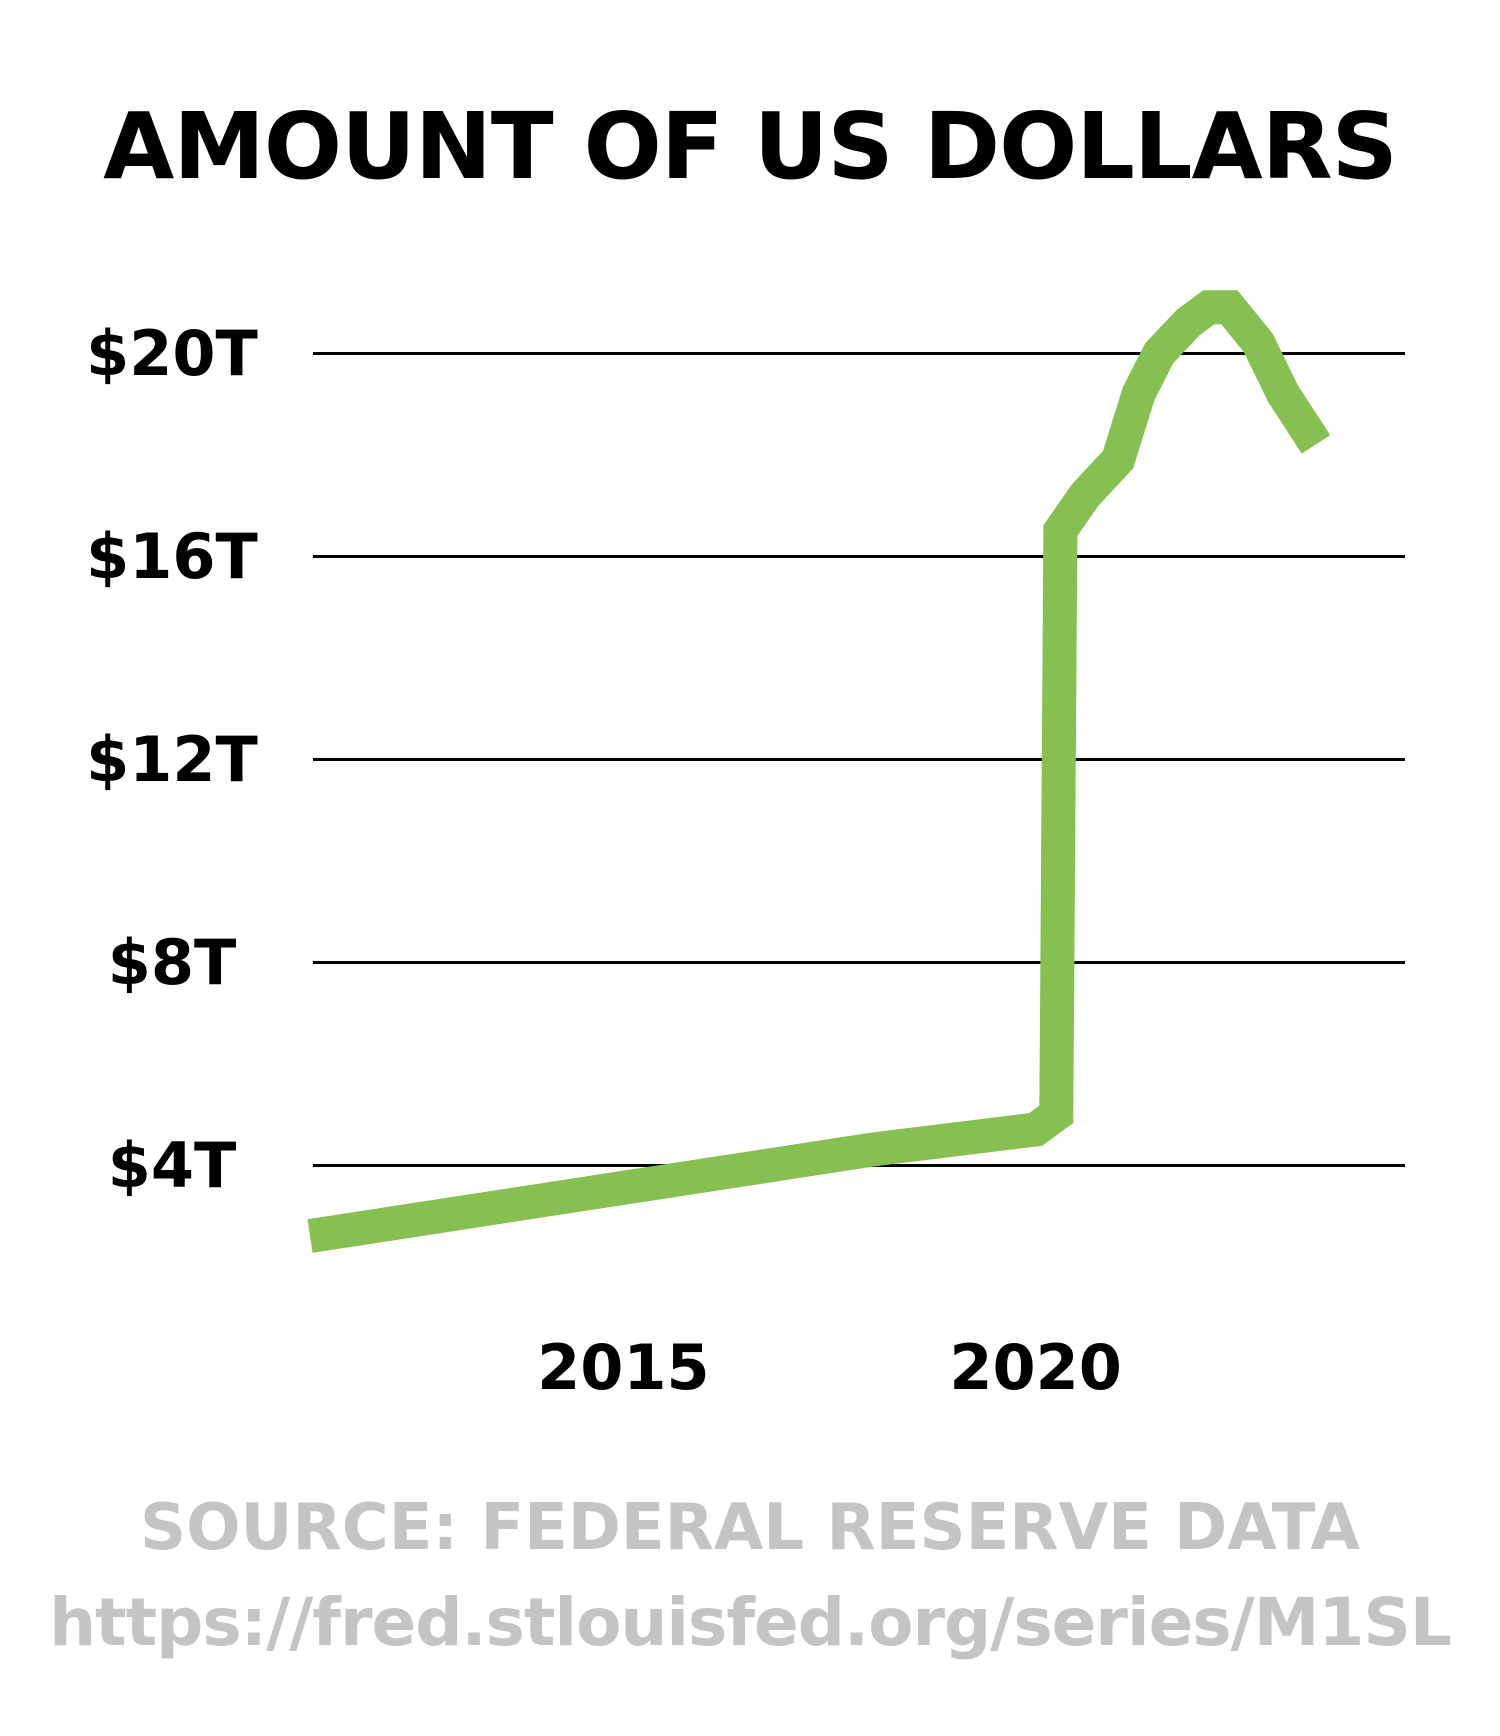  I want to click on source-url: https://fred.stlouisfed.org/series/M1SL, so click(750, 1622).